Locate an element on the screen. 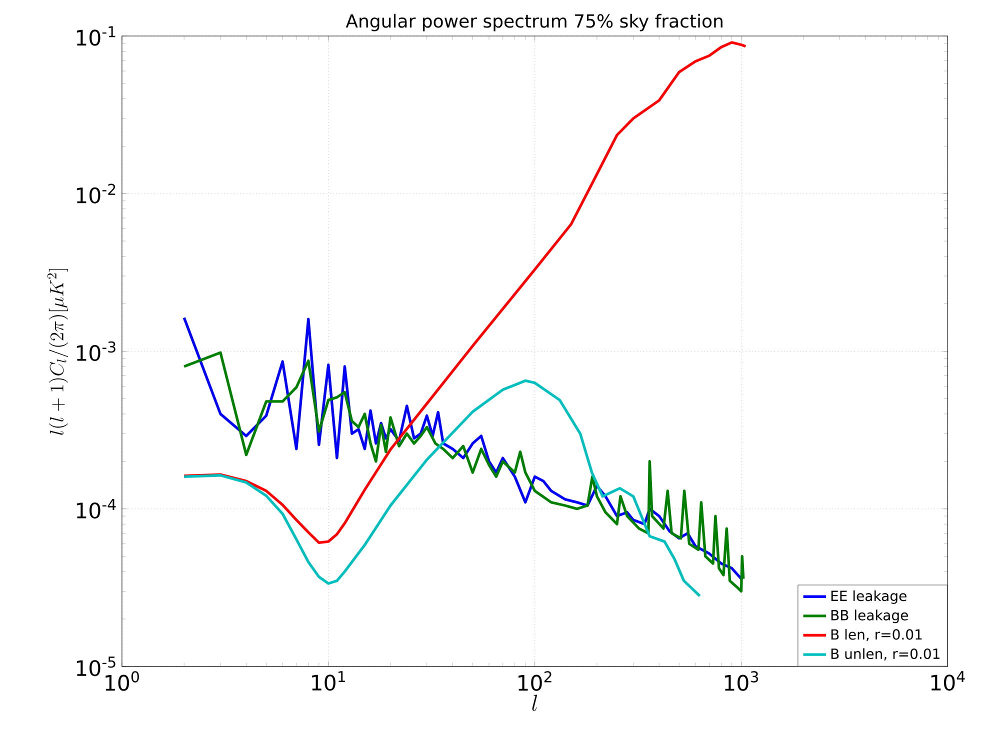 The height and width of the screenshot is (736, 981). x-tick-label: 10$^{4}$ is located at coordinates (948, 681).